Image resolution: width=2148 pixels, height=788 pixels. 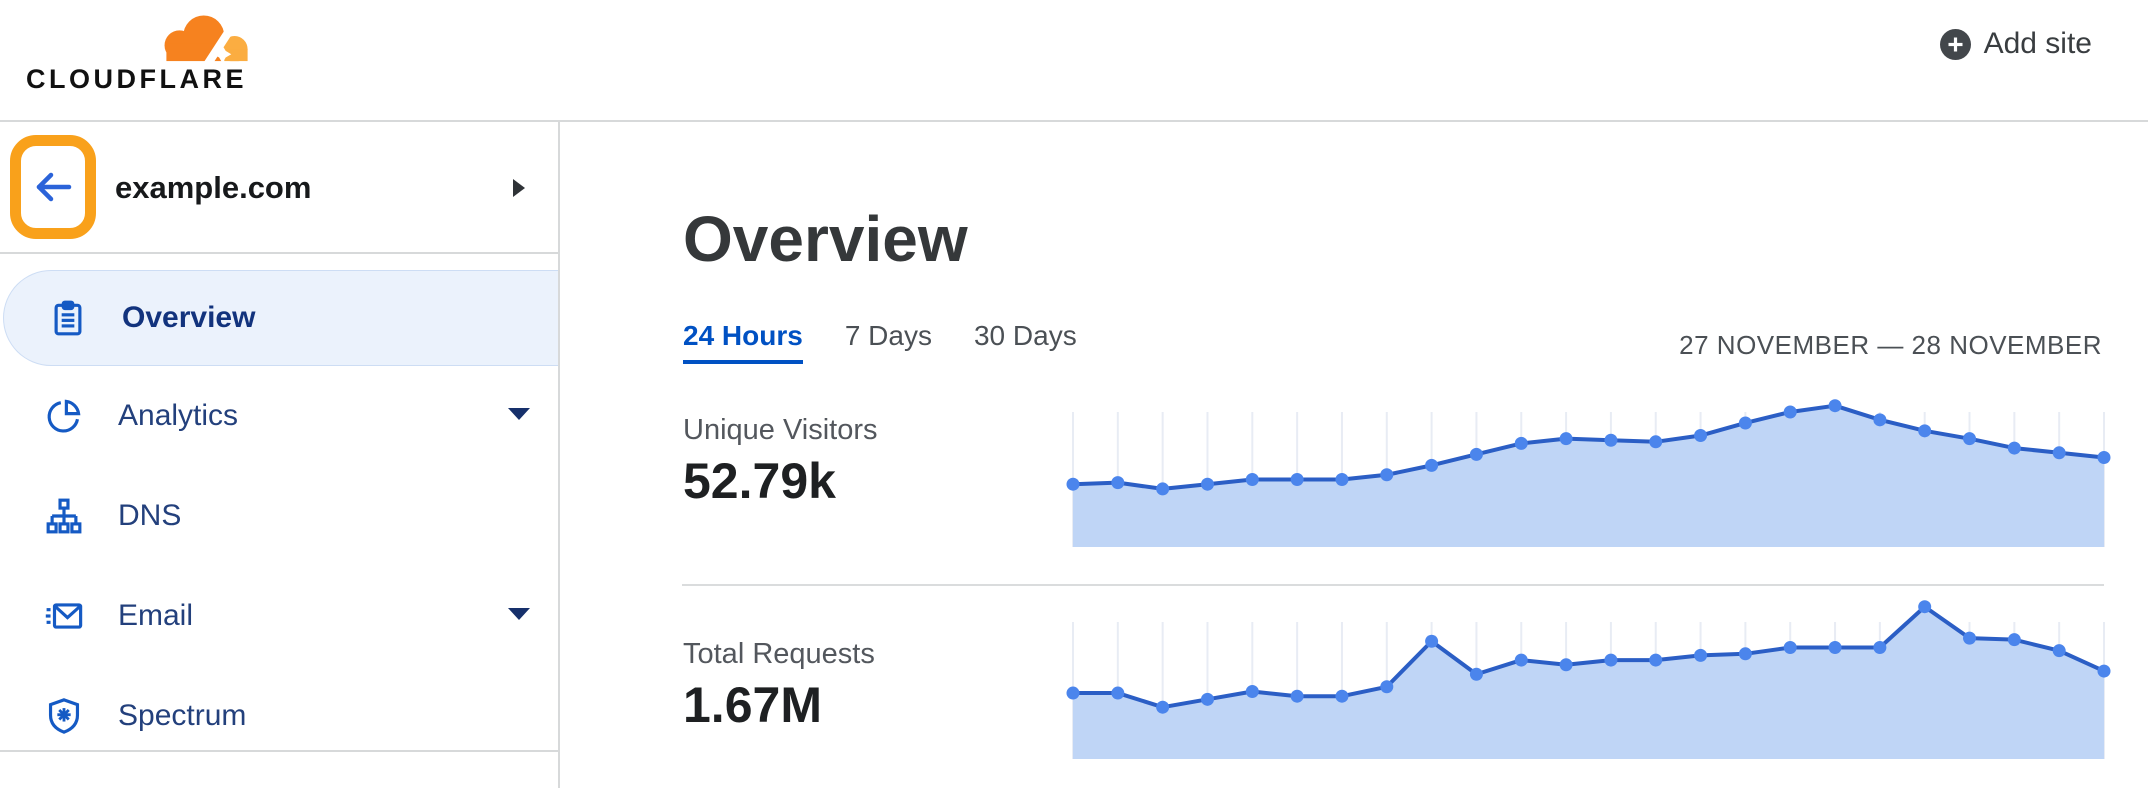 I want to click on sidebar-item-label: DNS, so click(x=150, y=515).